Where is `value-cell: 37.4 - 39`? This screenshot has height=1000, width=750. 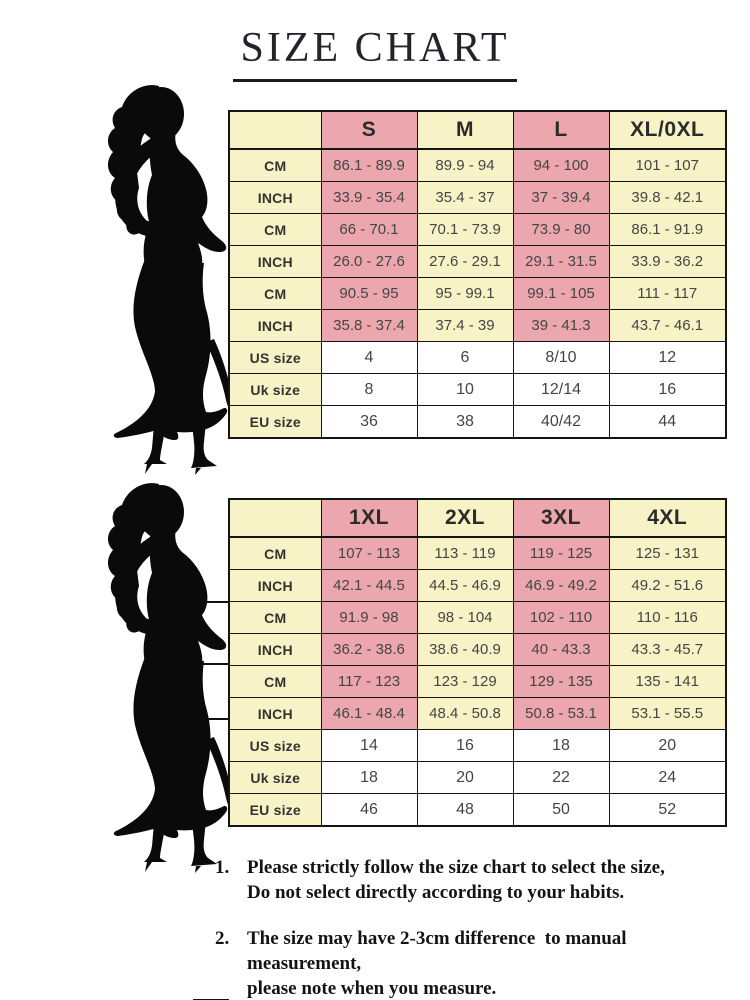
value-cell: 37.4 - 39 is located at coordinates (465, 325).